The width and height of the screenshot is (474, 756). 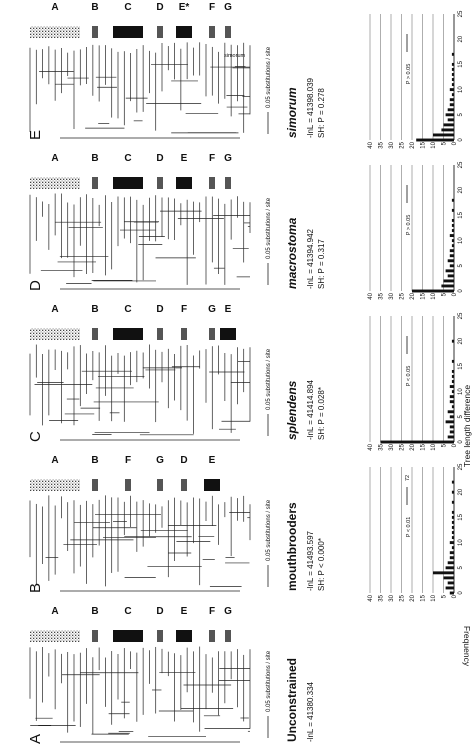 I want to click on freq-tick-label: 5, so click(x=445, y=143).